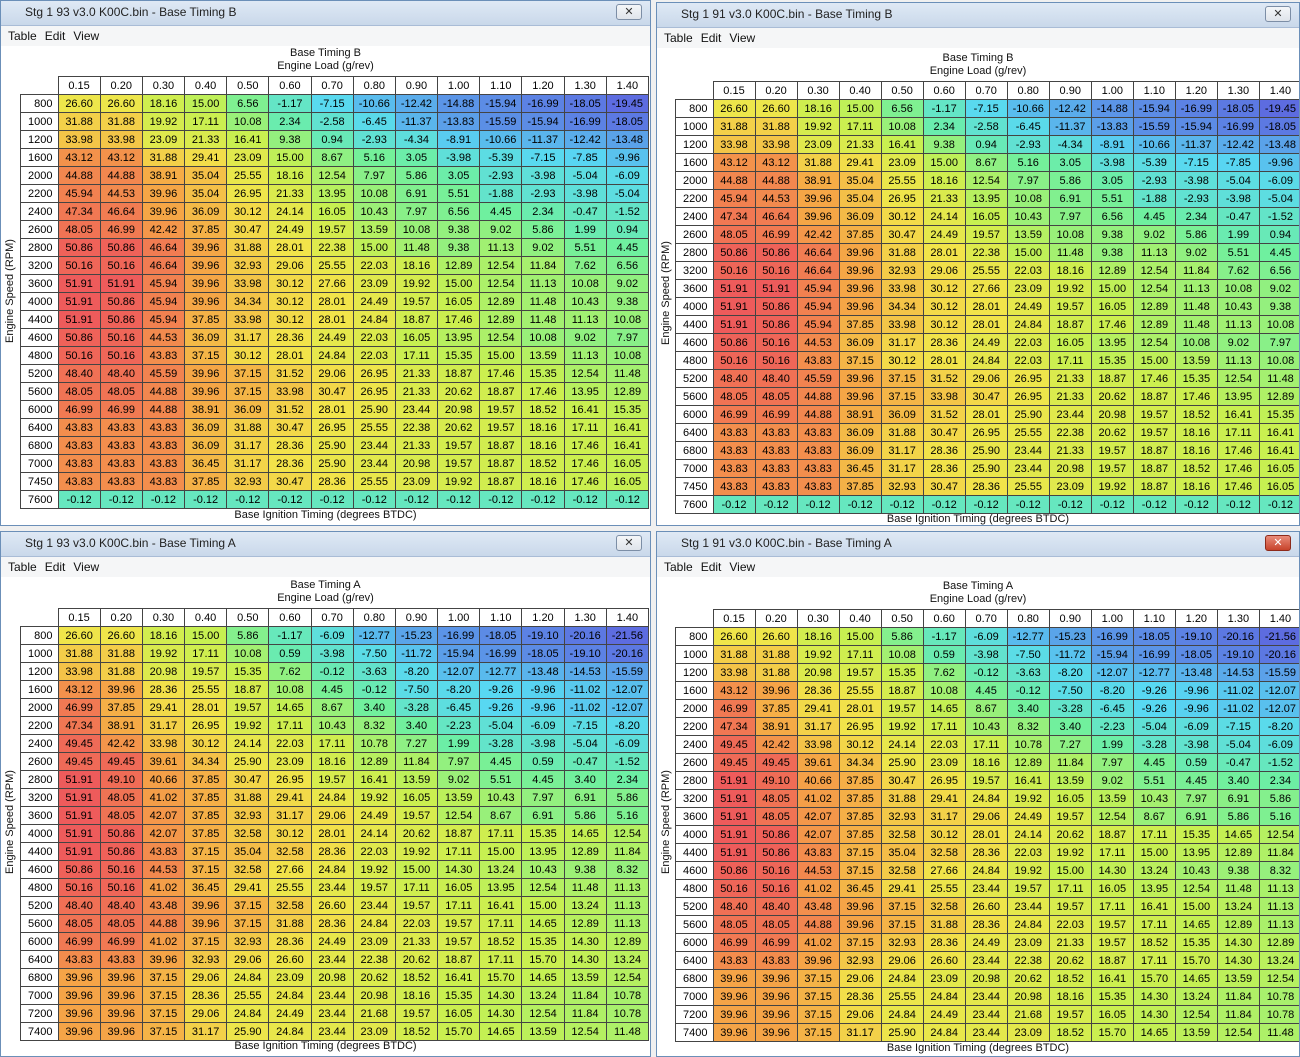  I want to click on table-cell: 17.46, so click(1238, 468).